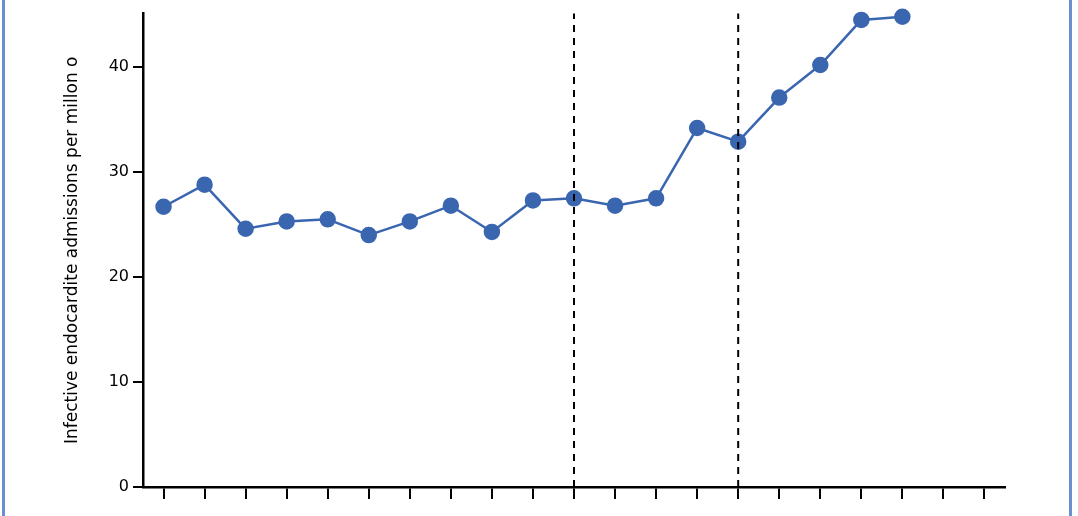 This screenshot has width=1078, height=516. I want to click on y-axis-title: Infective endocardite admissions per millon o, so click(70, 250).